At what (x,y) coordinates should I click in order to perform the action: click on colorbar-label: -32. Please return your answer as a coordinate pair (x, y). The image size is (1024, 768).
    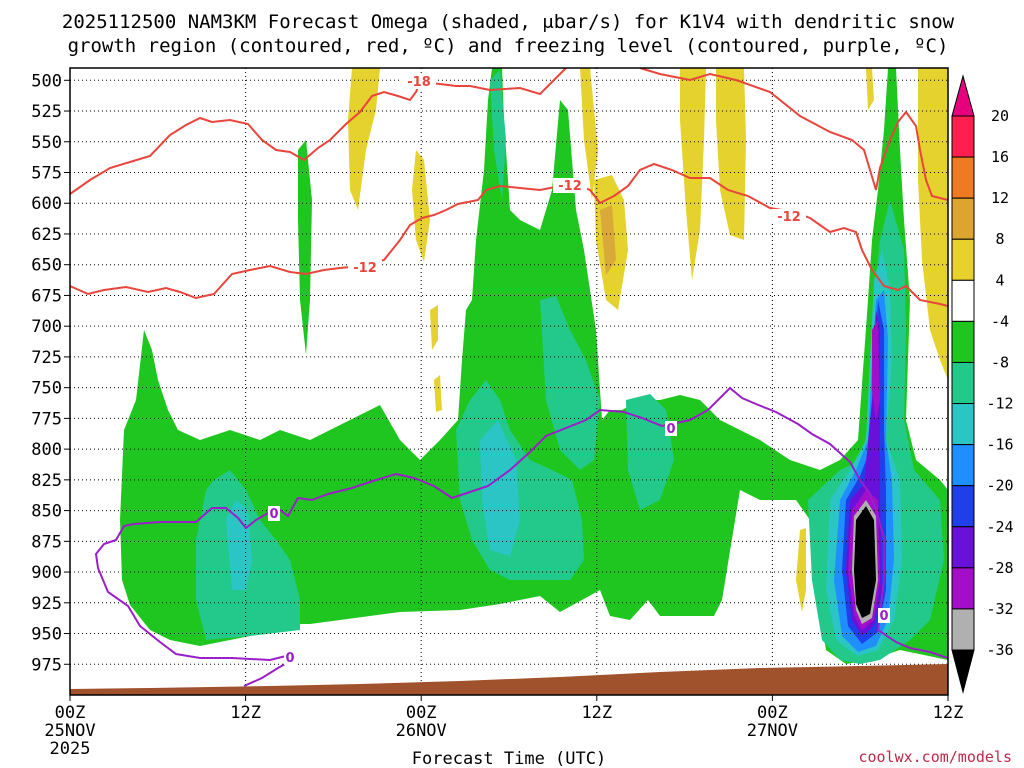
    Looking at the image, I should click on (999, 609).